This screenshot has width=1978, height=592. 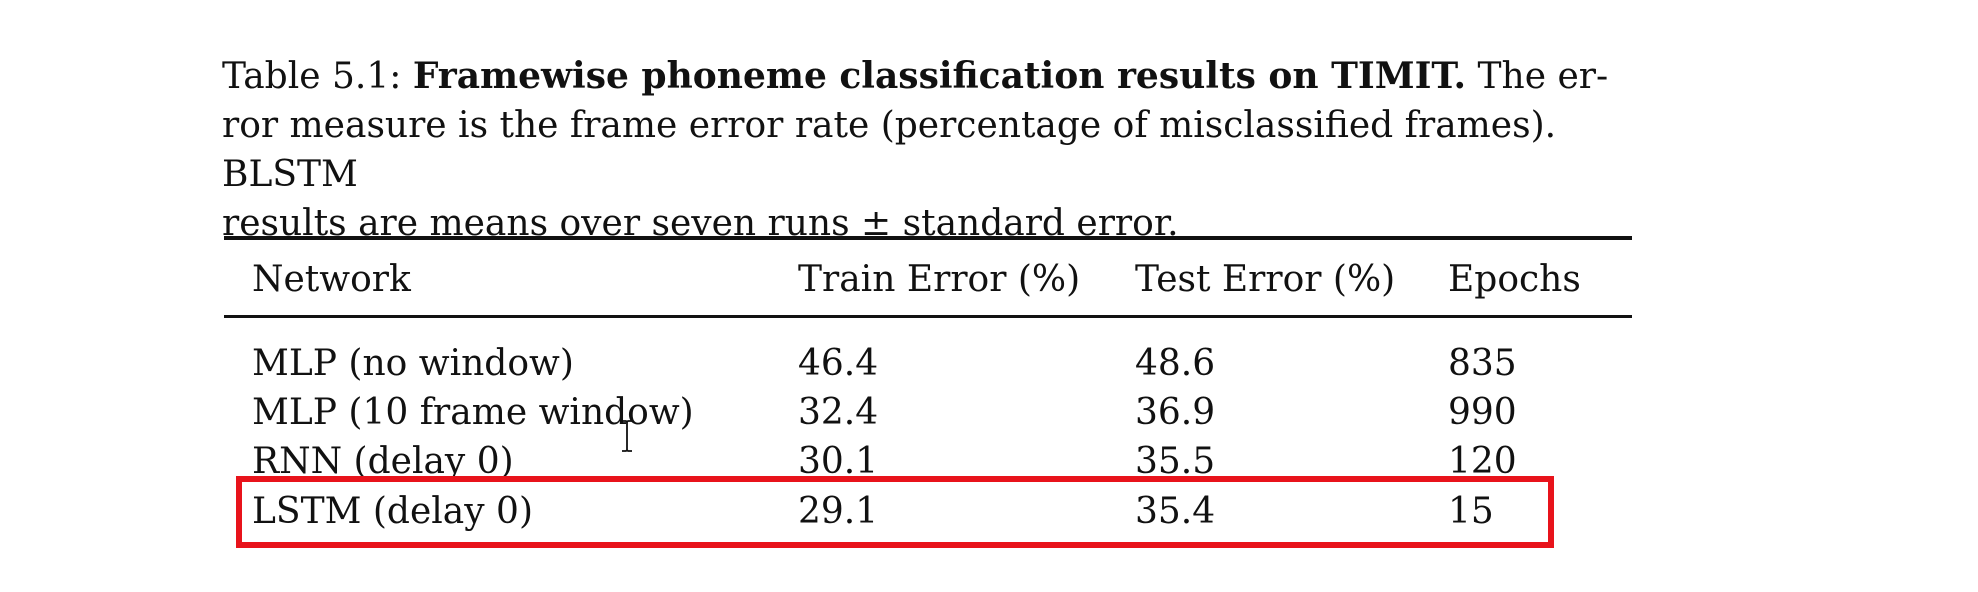 I want to click on row-0-network: MLP (no window), so click(x=413, y=363).